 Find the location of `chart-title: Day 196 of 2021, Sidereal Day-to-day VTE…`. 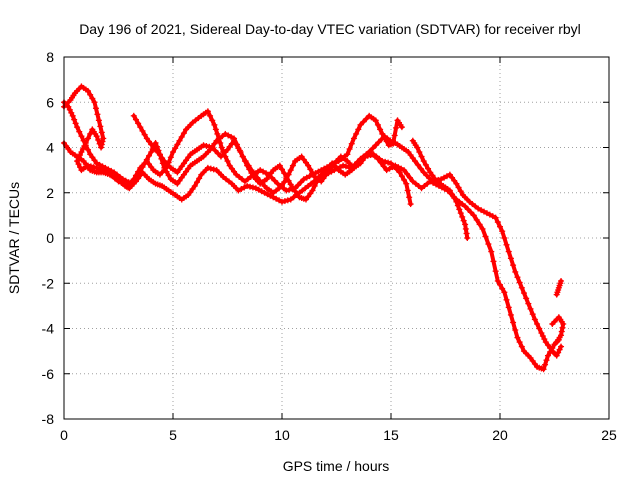

chart-title: Day 196 of 2021, Sidereal Day-to-day VTE… is located at coordinates (330, 29).